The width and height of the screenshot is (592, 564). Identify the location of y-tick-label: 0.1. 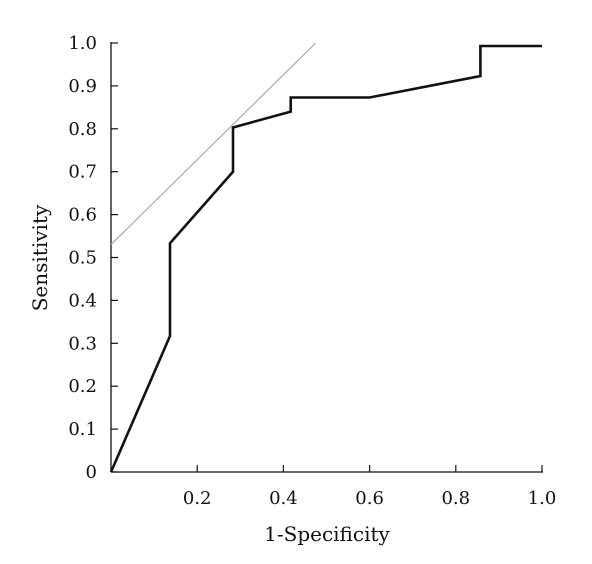
(82, 429).